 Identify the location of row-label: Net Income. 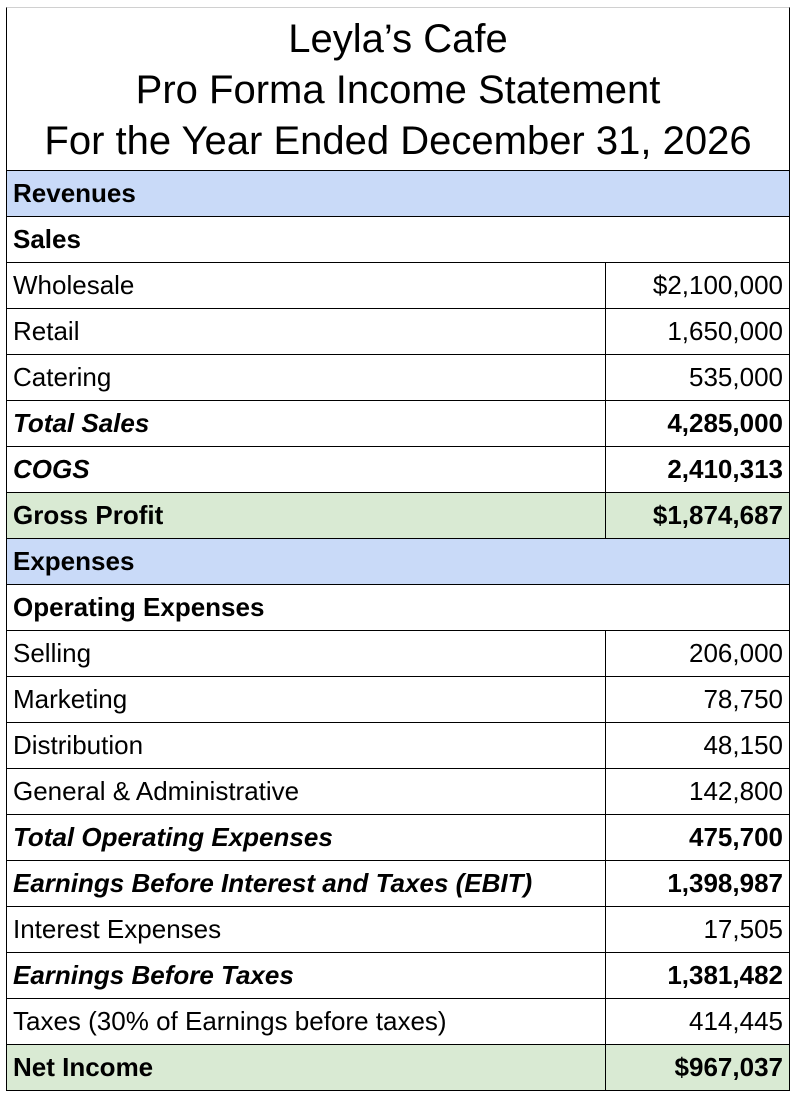
(83, 1067).